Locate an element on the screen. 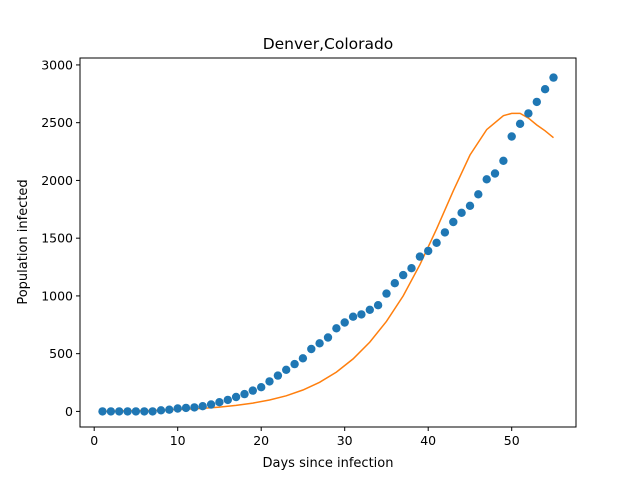 The width and height of the screenshot is (640, 480). y-tick-label: 2500 is located at coordinates (57, 122).